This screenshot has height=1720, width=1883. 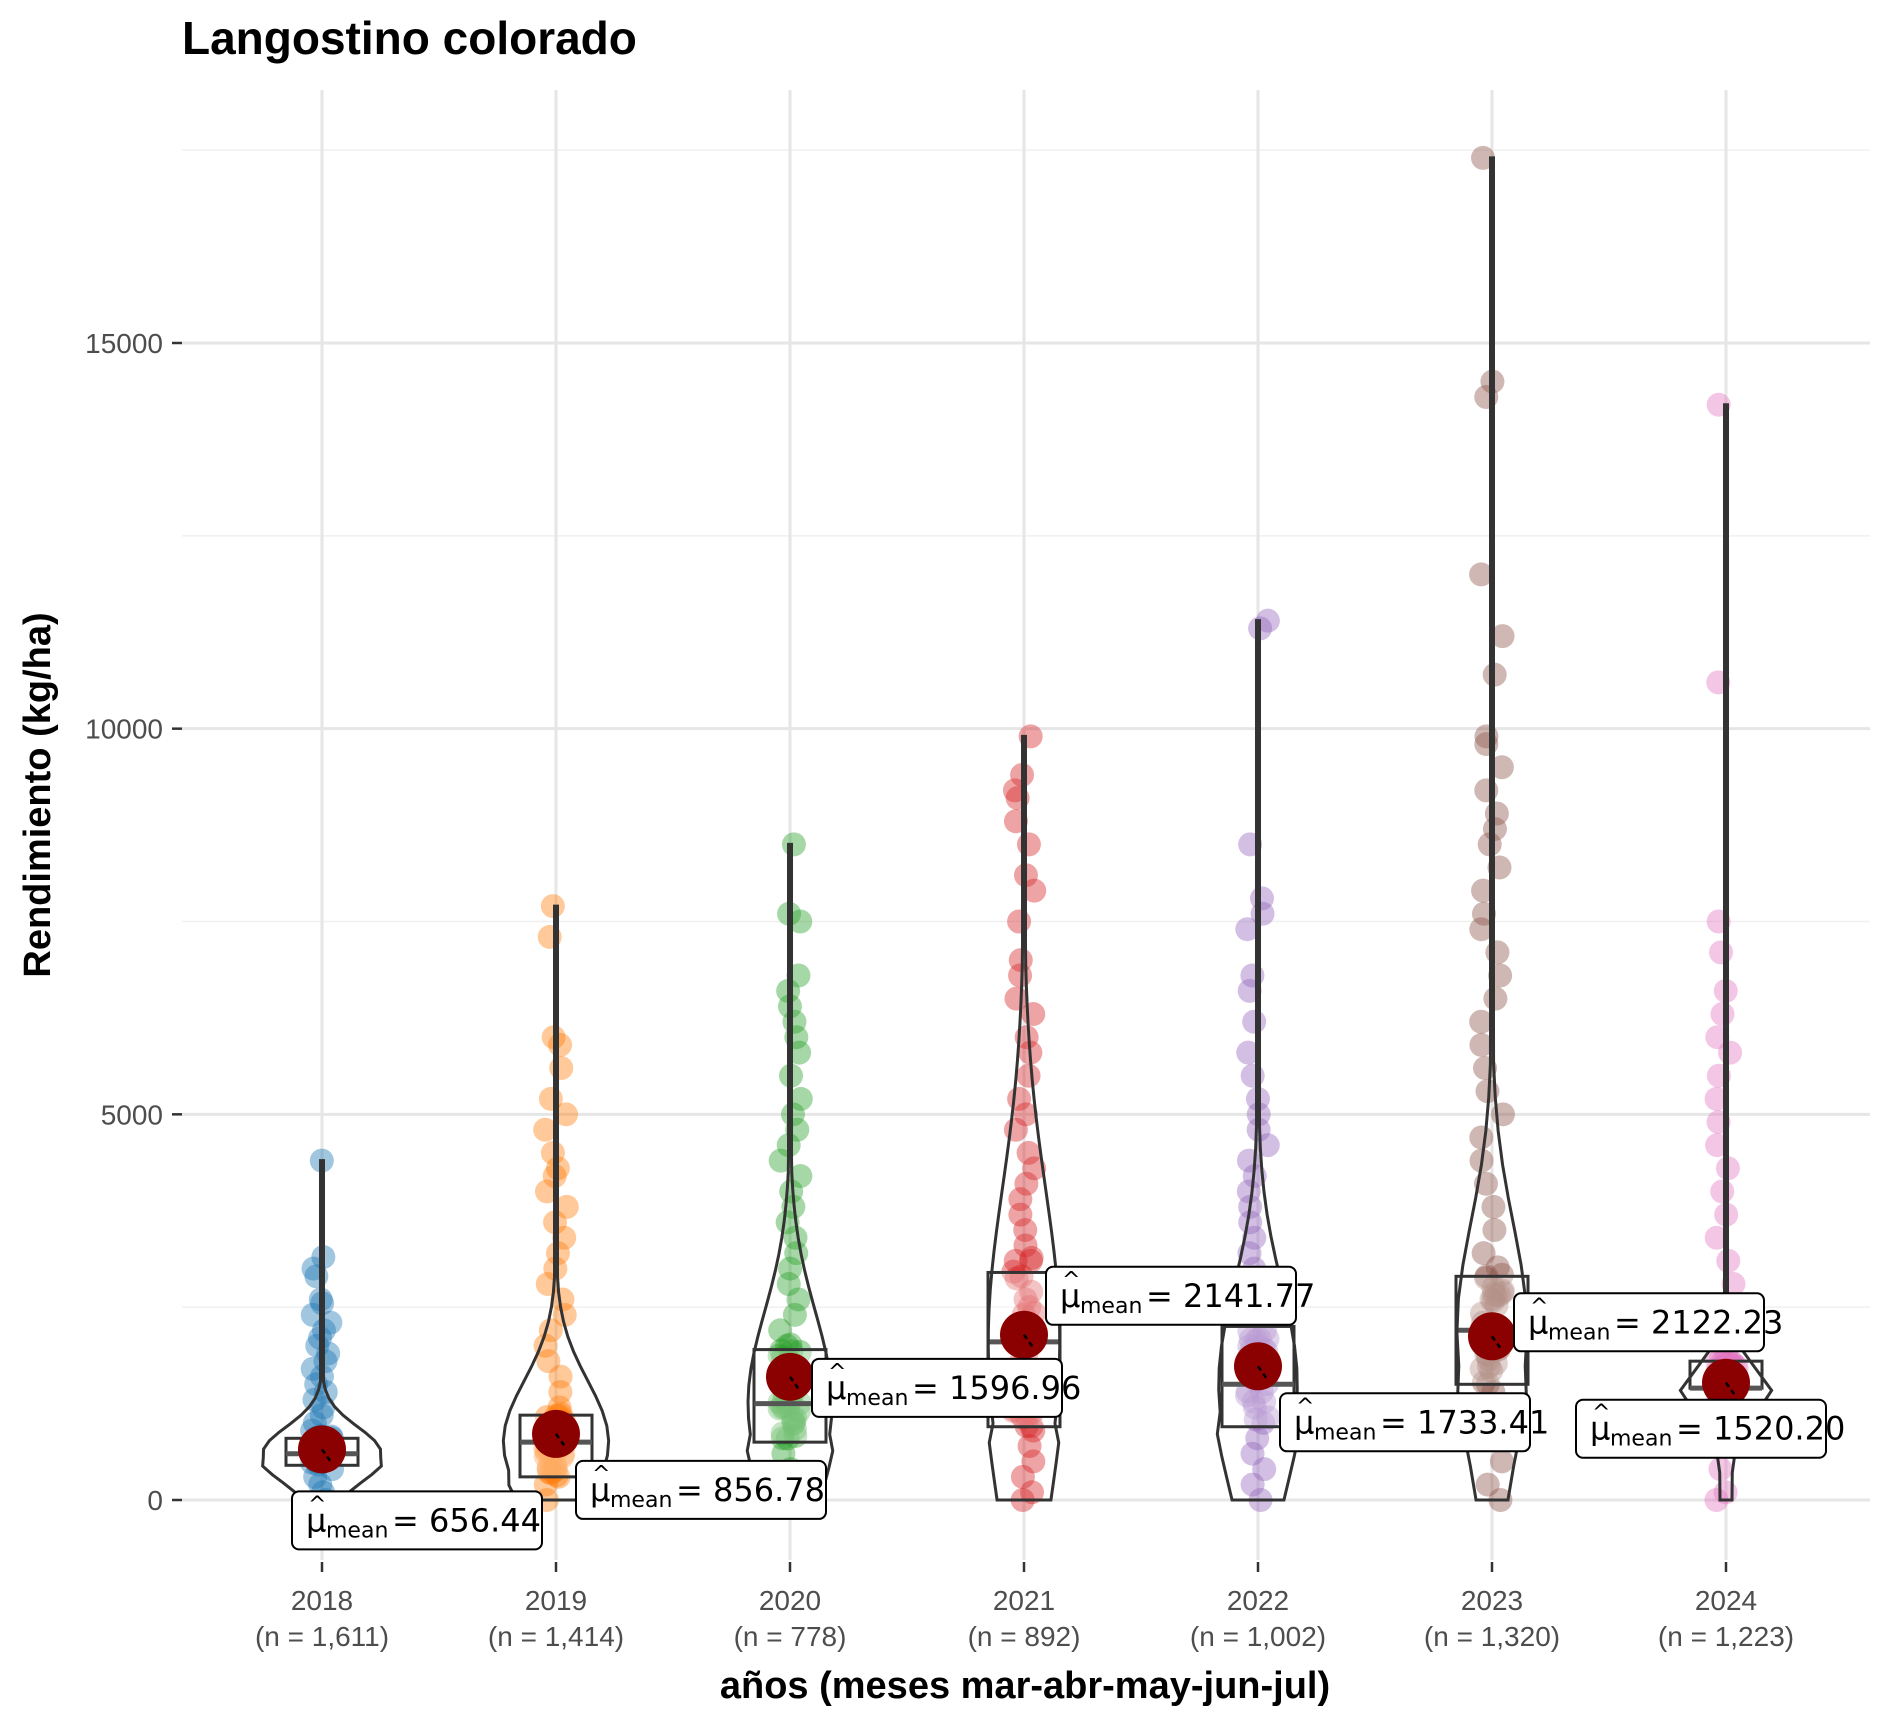 What do you see at coordinates (466, 1520) in the screenshot?
I see `mean-label-value: = 656.44` at bounding box center [466, 1520].